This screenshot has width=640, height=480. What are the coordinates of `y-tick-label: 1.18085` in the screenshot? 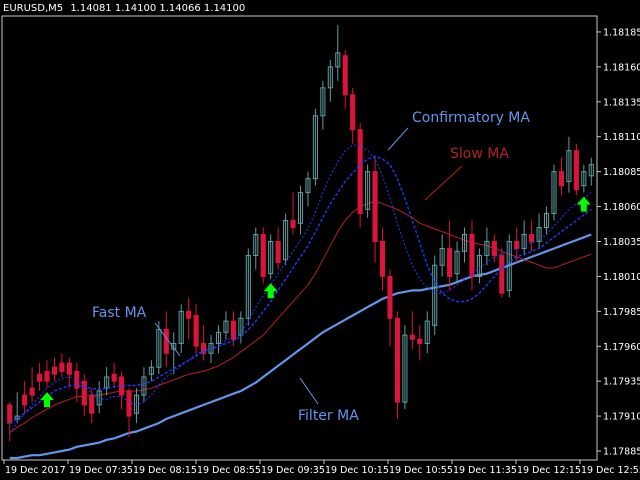 It's located at (621, 172).